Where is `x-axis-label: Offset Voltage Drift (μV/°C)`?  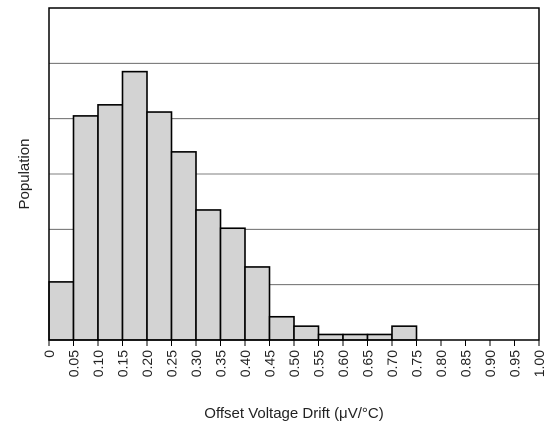
x-axis-label: Offset Voltage Drift (μV/°C) is located at coordinates (293, 413).